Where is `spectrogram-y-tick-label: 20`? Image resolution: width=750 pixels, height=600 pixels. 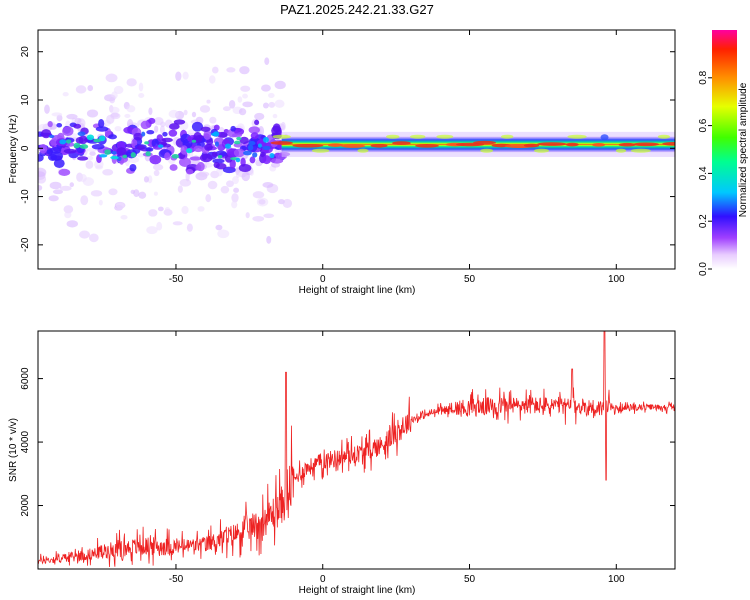 spectrogram-y-tick-label: 20 is located at coordinates (25, 52).